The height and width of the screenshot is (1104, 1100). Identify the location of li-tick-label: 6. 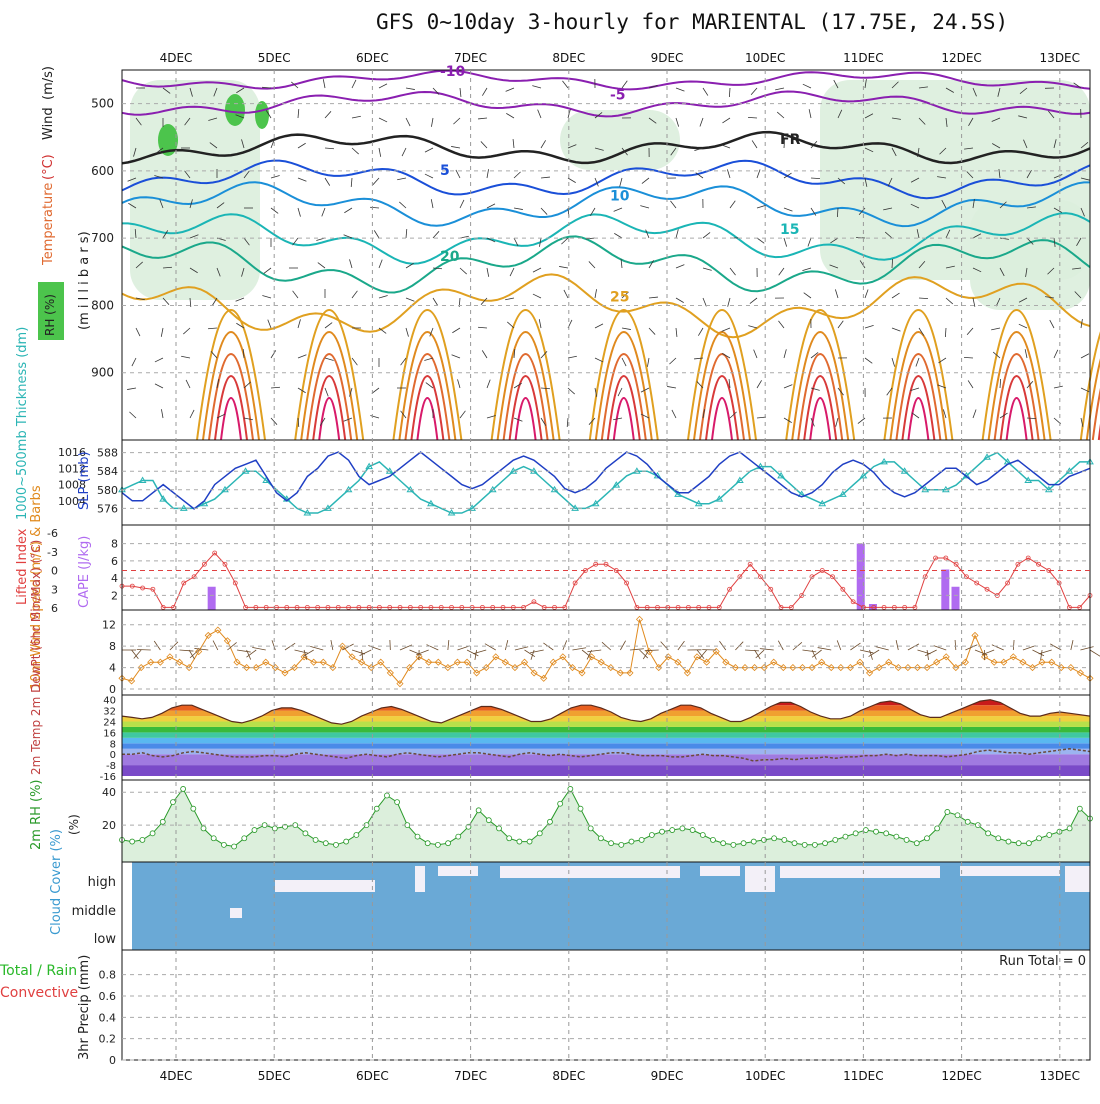
(54, 608).